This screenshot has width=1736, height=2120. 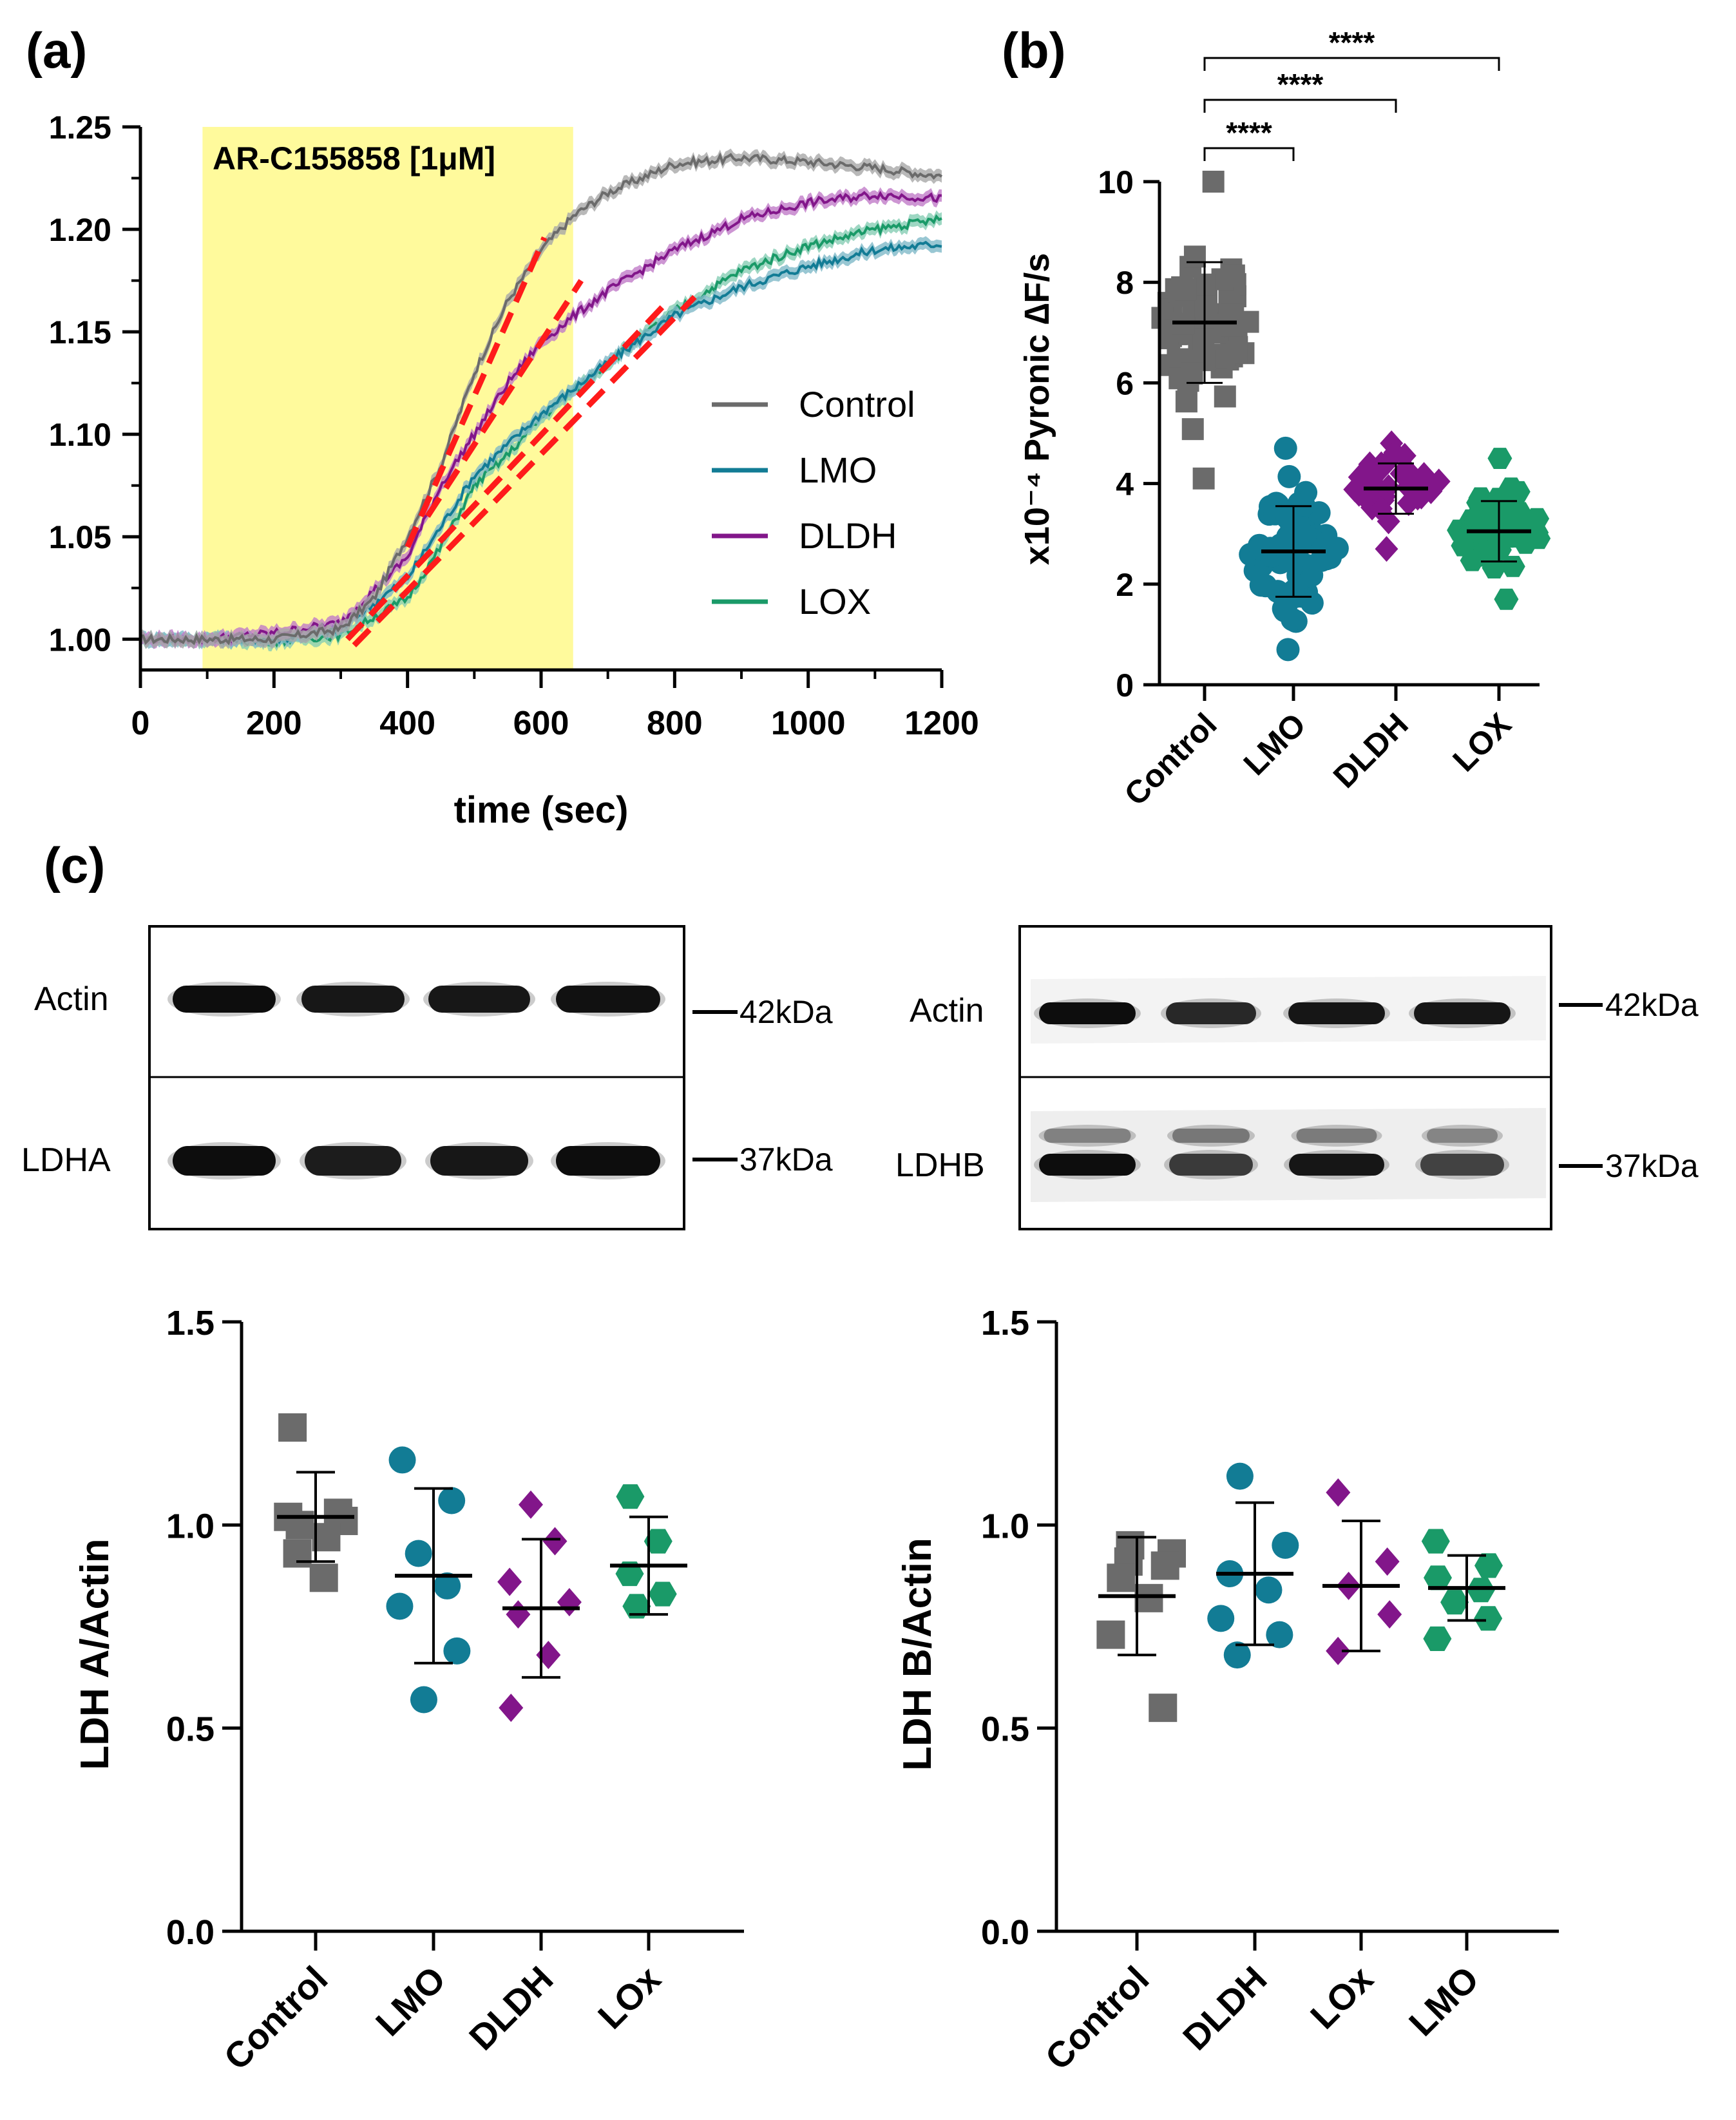 What do you see at coordinates (407, 724) in the screenshot?
I see `x-tick-label: 400` at bounding box center [407, 724].